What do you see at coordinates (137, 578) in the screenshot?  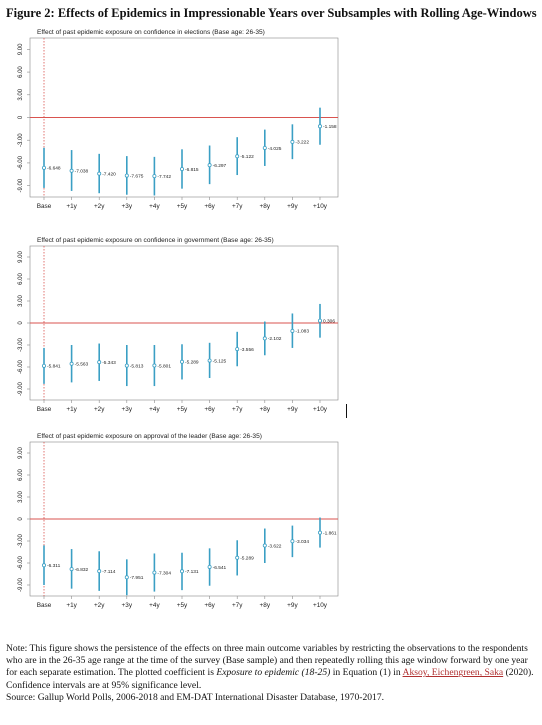 I see `data-label: -7.951` at bounding box center [137, 578].